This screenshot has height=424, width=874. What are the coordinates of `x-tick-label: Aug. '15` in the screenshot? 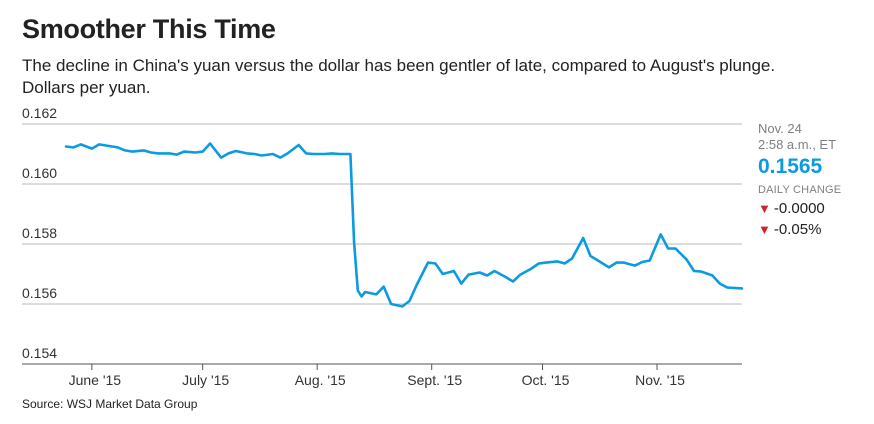 It's located at (320, 380).